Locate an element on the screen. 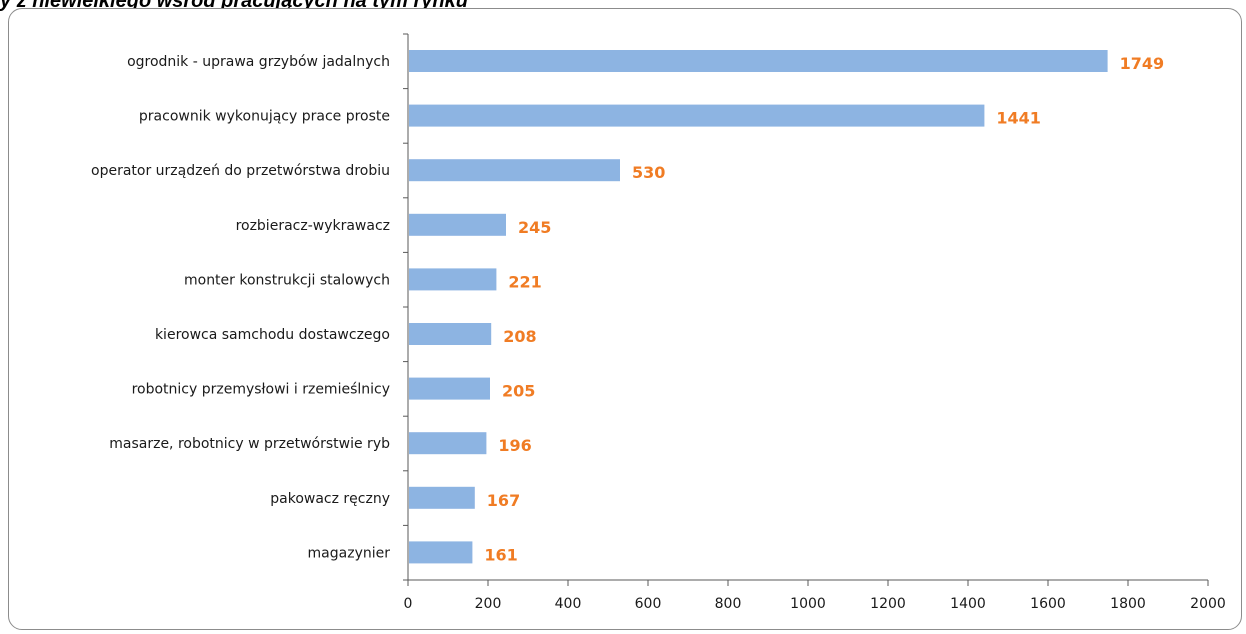  value-label: 208 is located at coordinates (519, 336).